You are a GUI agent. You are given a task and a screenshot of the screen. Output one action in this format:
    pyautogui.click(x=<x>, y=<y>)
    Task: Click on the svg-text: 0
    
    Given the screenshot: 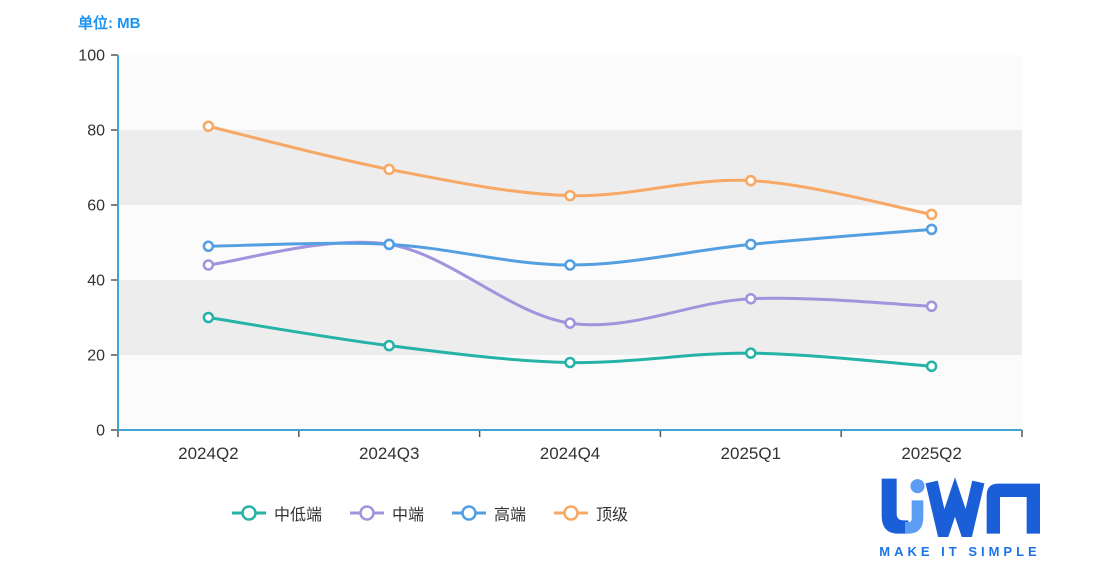 What is the action you would take?
    pyautogui.click(x=100, y=431)
    